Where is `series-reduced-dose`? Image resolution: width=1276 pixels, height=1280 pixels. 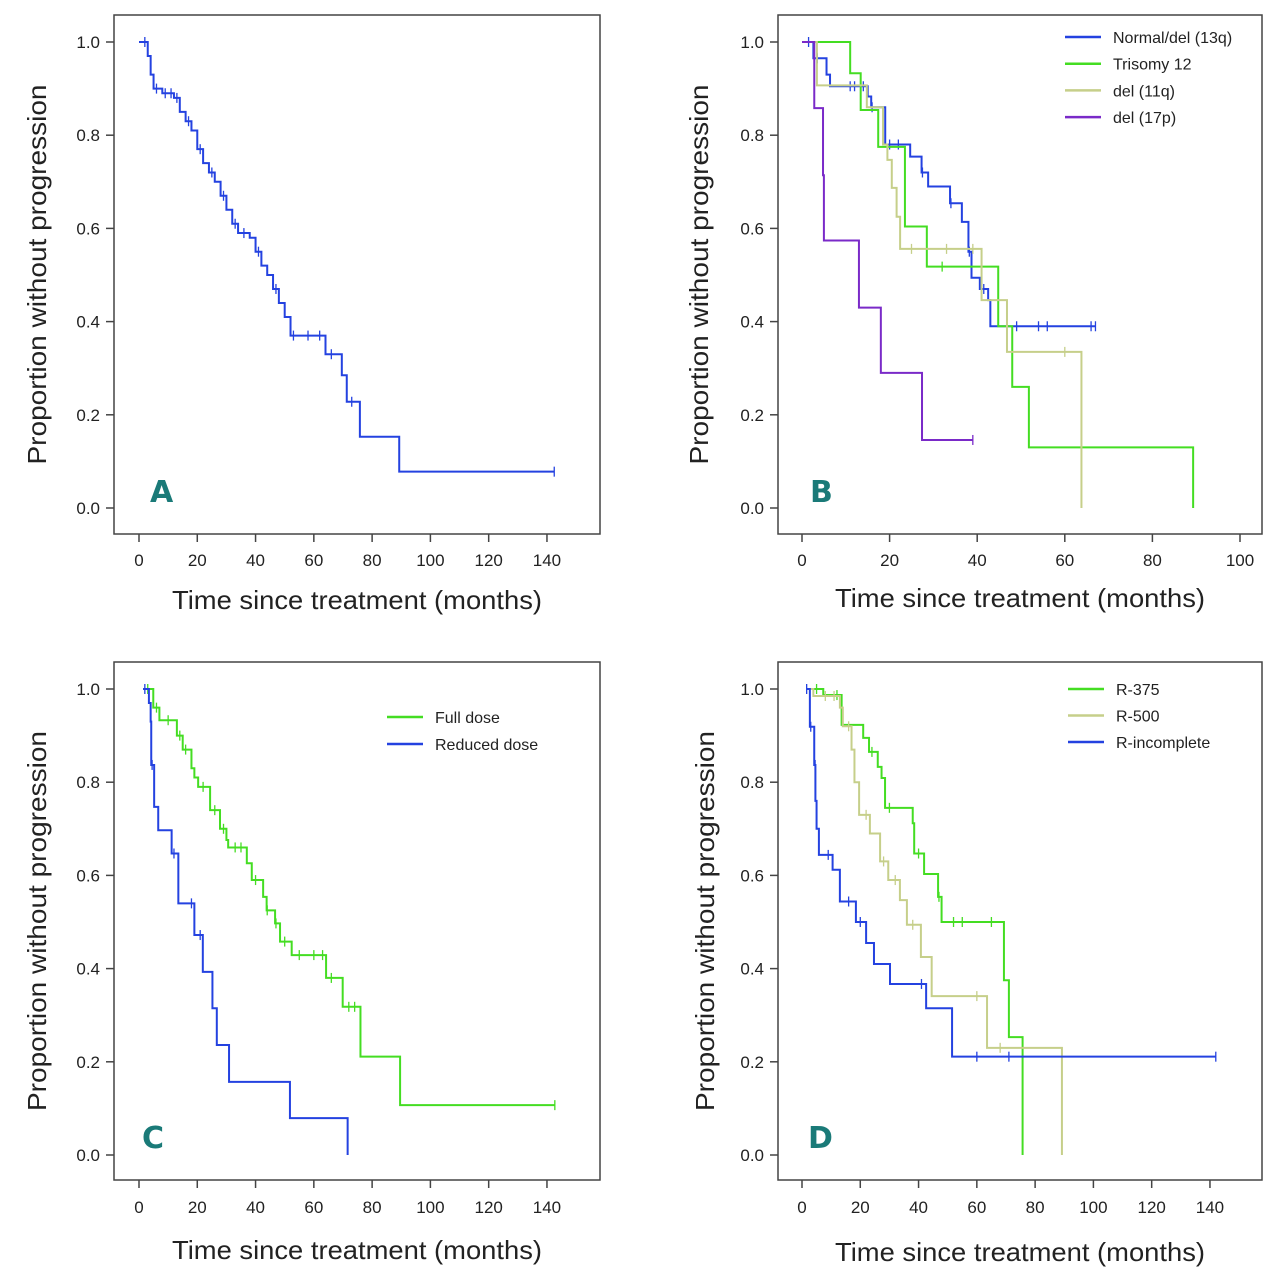
series-reduced-dose is located at coordinates (246, 919).